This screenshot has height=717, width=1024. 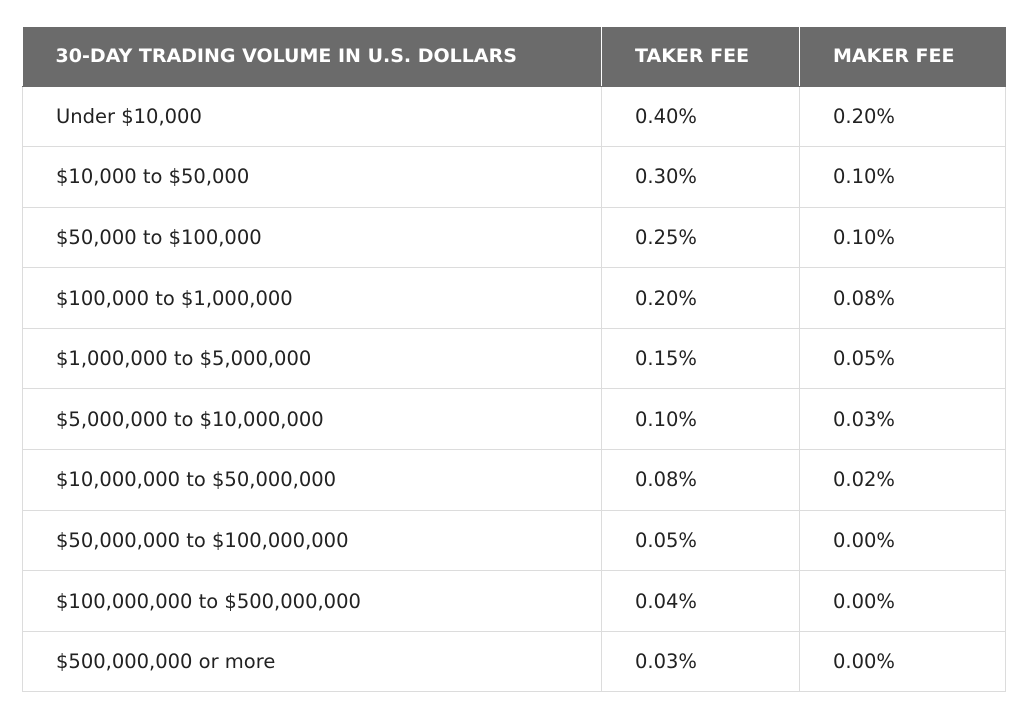 I want to click on table-row: $100,000,000 to $500,000,000 0.04% 0.00%, so click(x=514, y=601).